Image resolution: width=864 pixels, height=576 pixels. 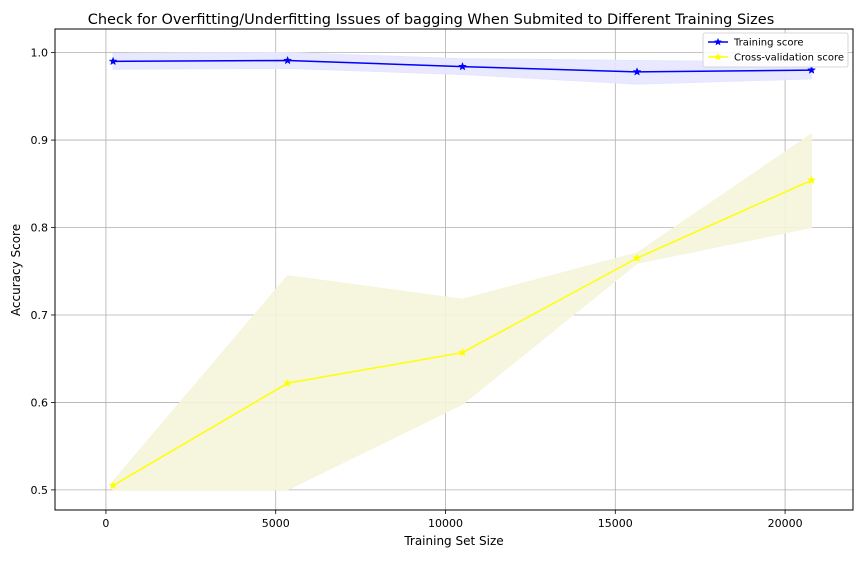 What do you see at coordinates (105, 523) in the screenshot?
I see `x-tick-label: 0` at bounding box center [105, 523].